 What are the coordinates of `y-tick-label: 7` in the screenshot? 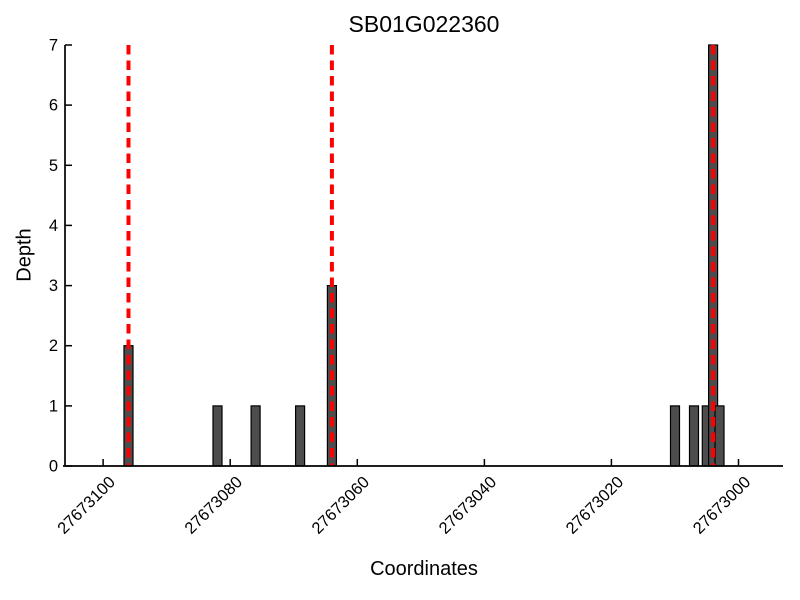 It's located at (53, 46).